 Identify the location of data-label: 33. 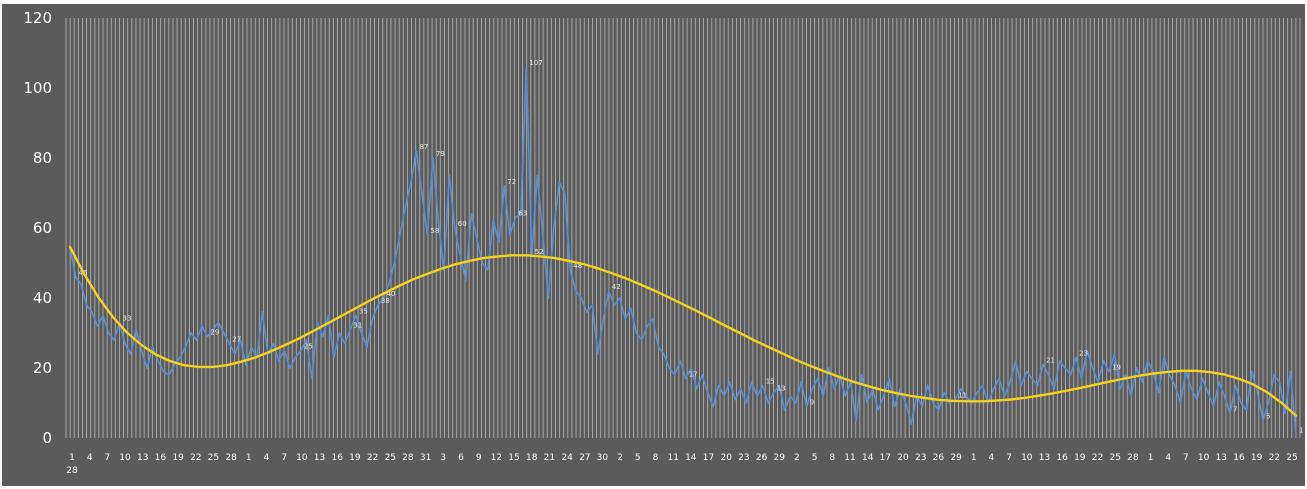
(127, 319).